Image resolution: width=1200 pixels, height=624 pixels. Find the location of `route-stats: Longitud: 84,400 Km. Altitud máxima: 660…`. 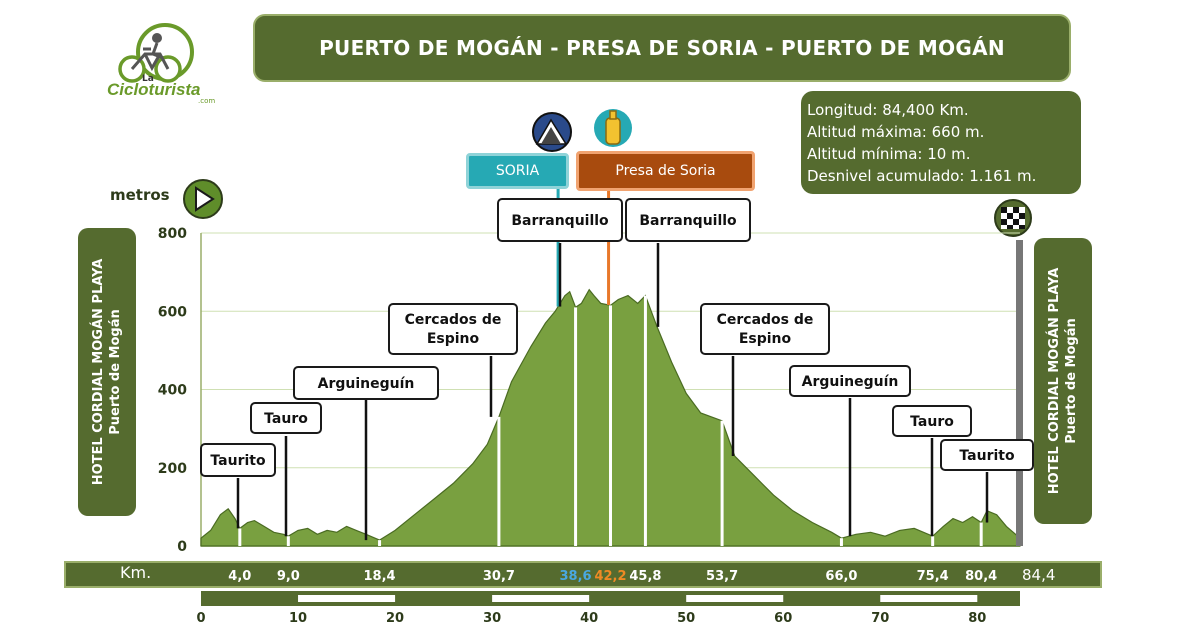

route-stats: Longitud: 84,400 Km. Altitud máxima: 660… is located at coordinates (941, 142).